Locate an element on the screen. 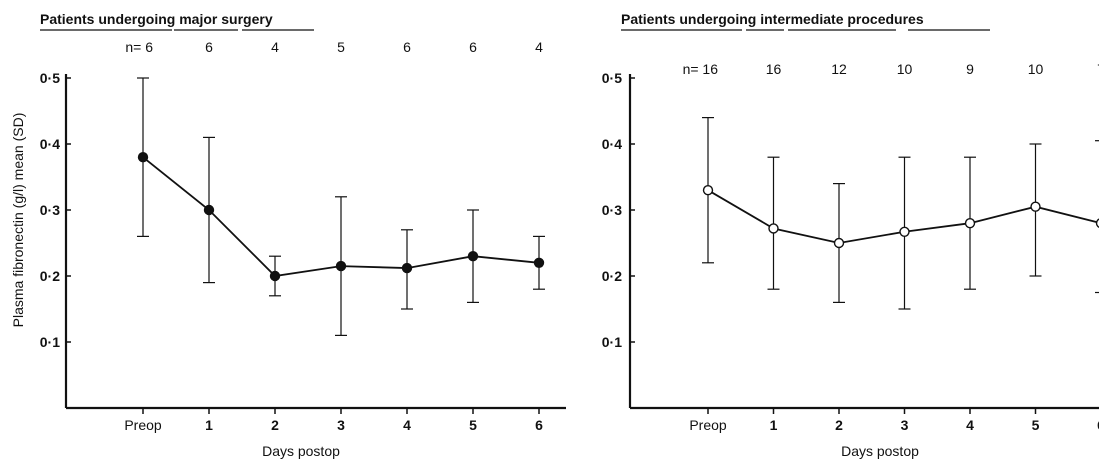 The image size is (1099, 461). sample-size-label: 16 is located at coordinates (774, 69).